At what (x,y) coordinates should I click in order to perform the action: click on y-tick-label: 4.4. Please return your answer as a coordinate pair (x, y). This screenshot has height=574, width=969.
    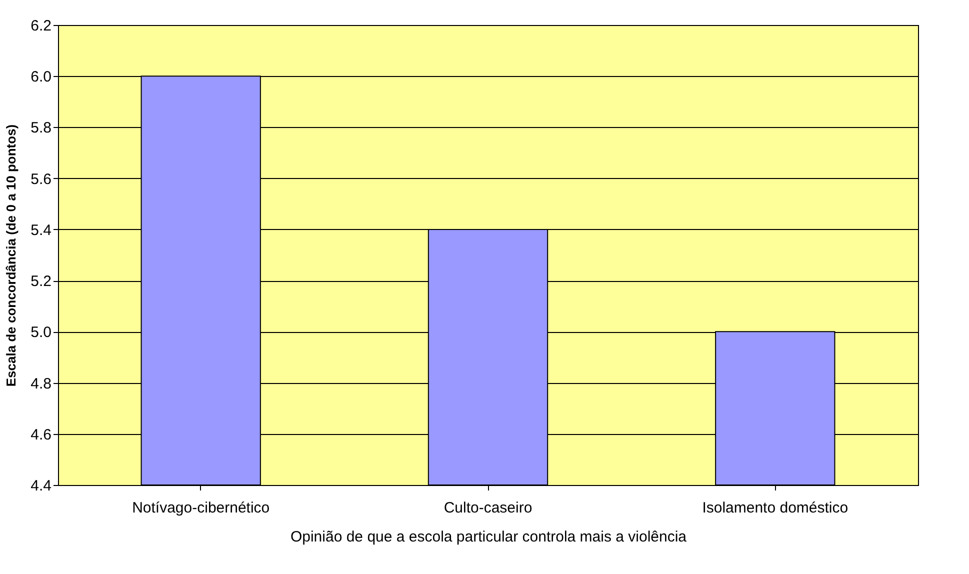
    Looking at the image, I should click on (41, 486).